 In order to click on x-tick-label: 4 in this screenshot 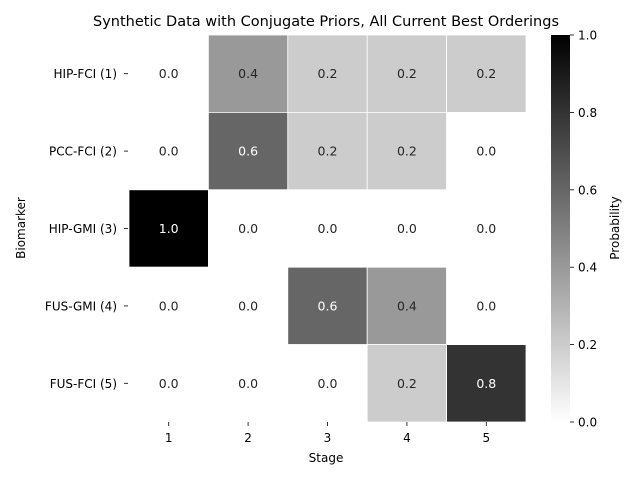, I will do `click(407, 438)`.